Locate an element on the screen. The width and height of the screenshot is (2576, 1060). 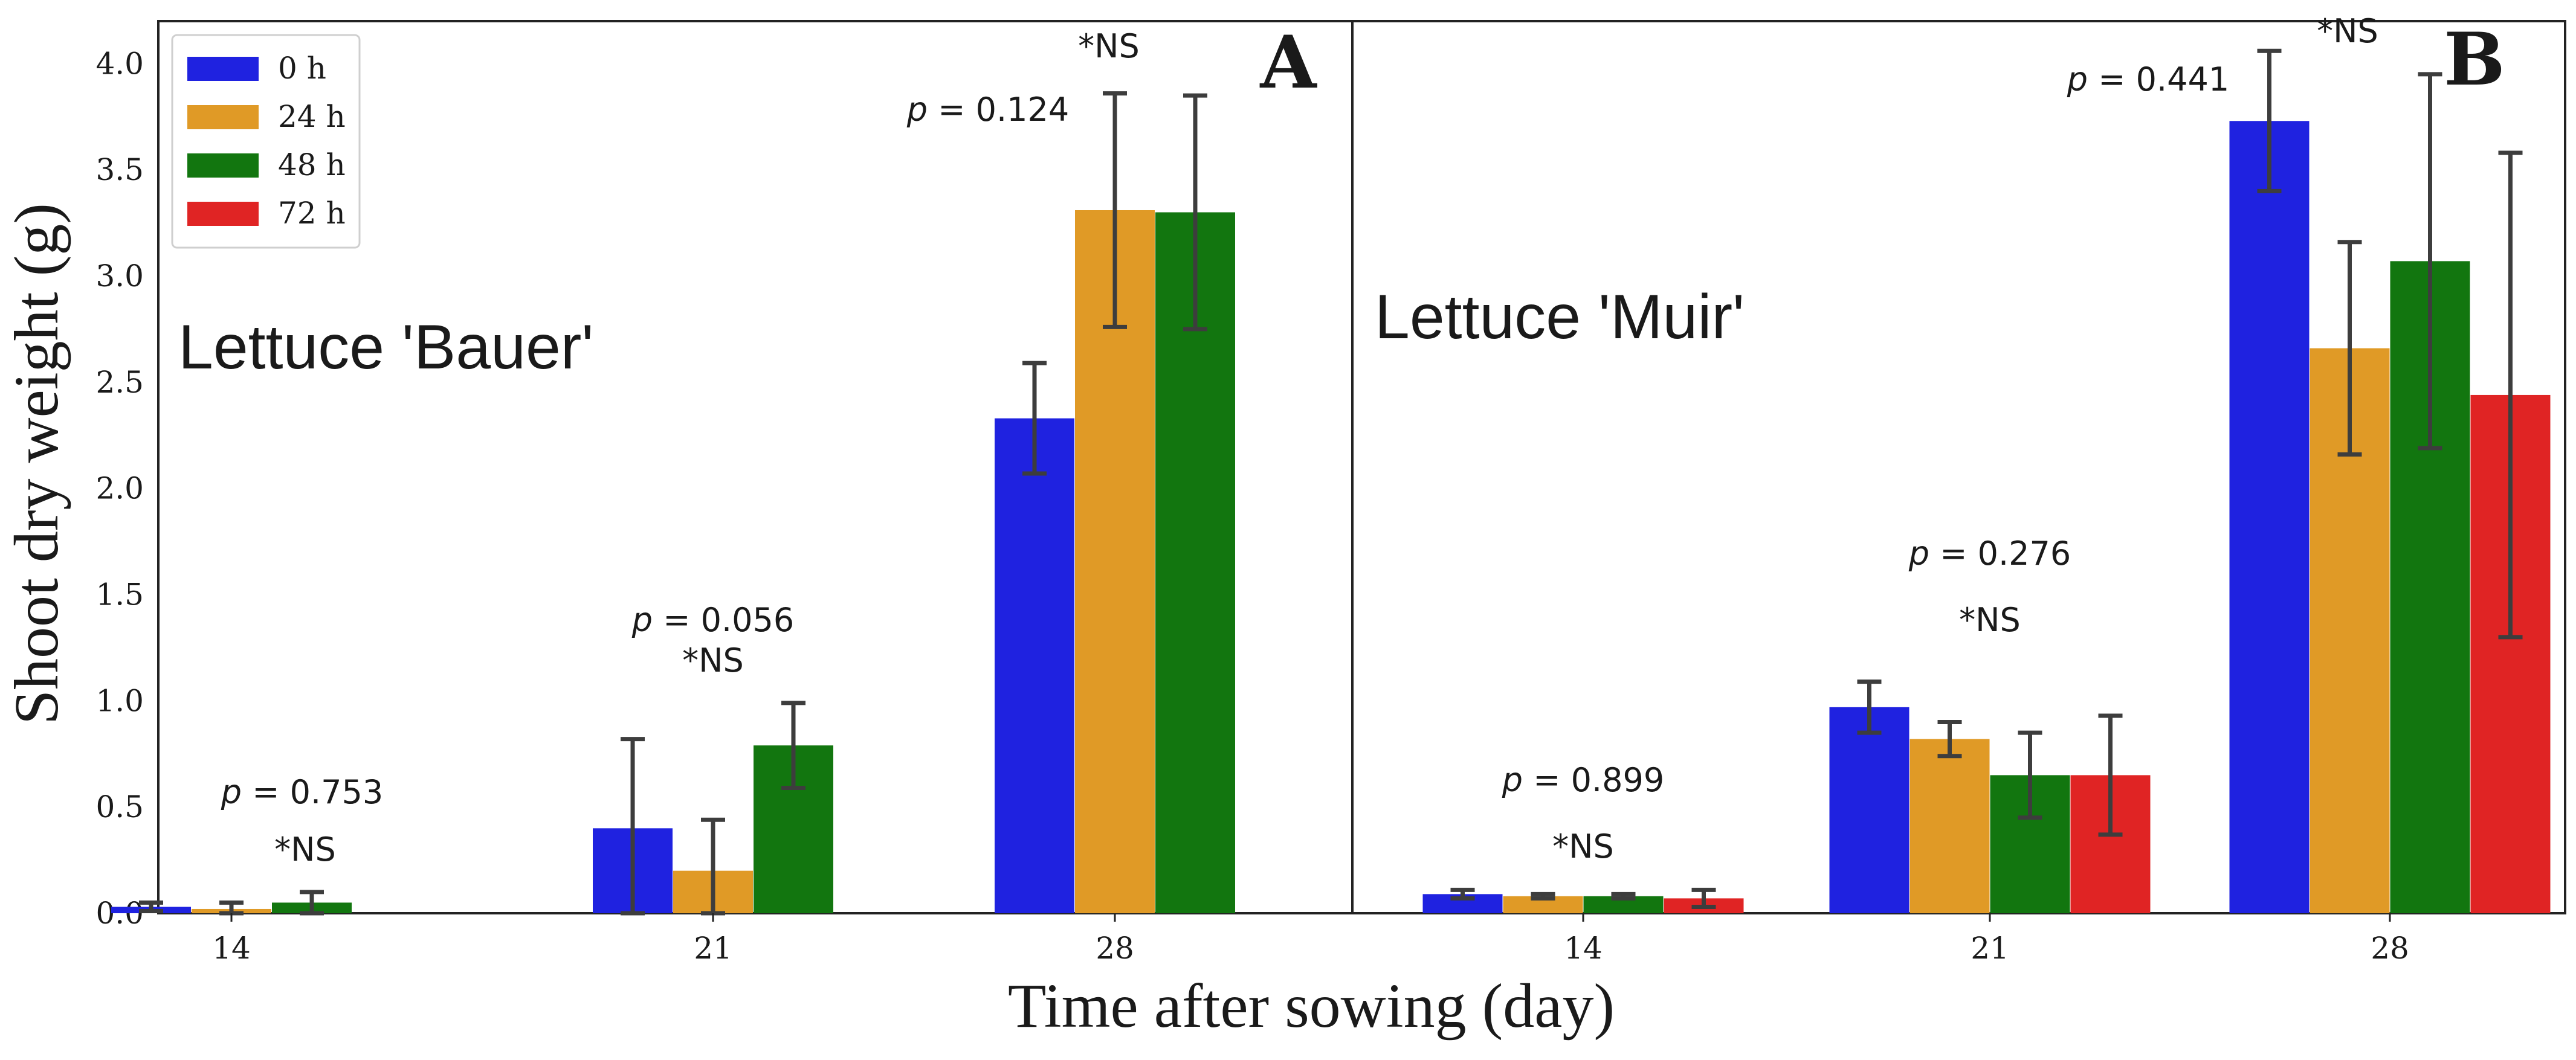
legend: 0 h 24 h 48 h 72 h is located at coordinates (266, 141).